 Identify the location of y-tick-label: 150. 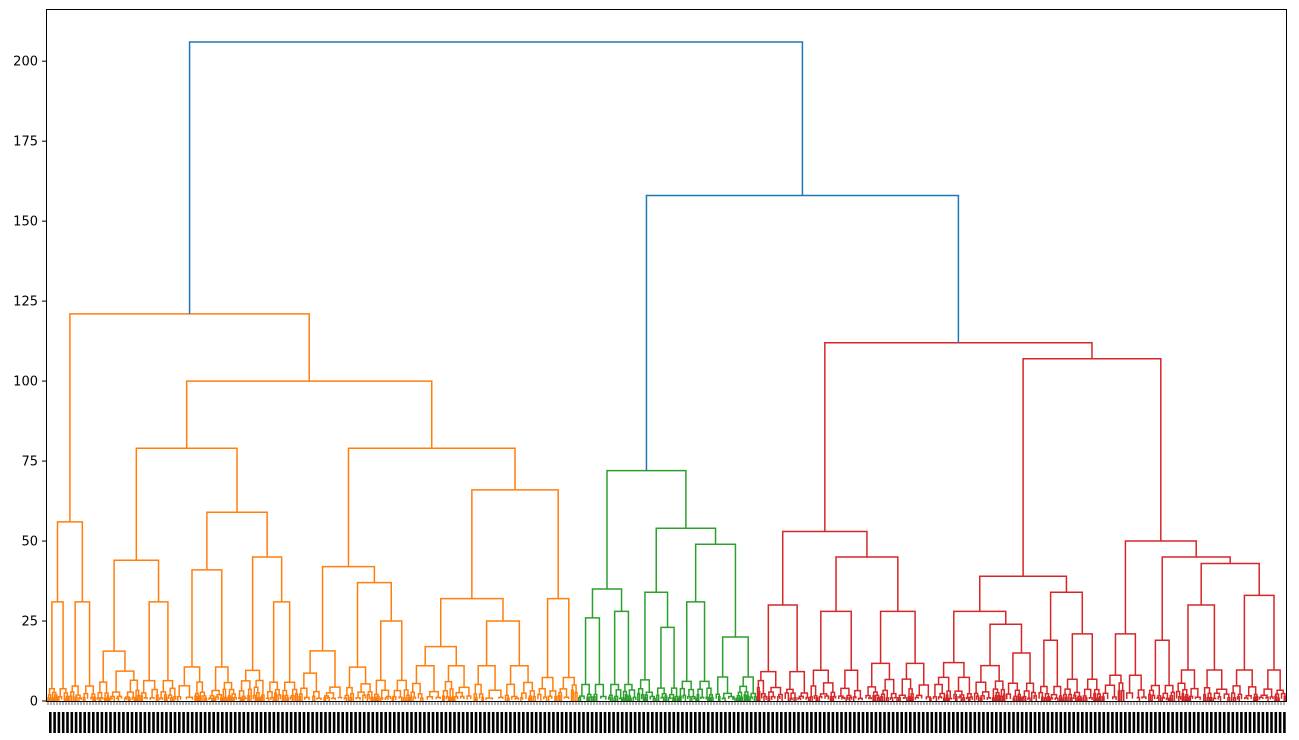
(25, 222).